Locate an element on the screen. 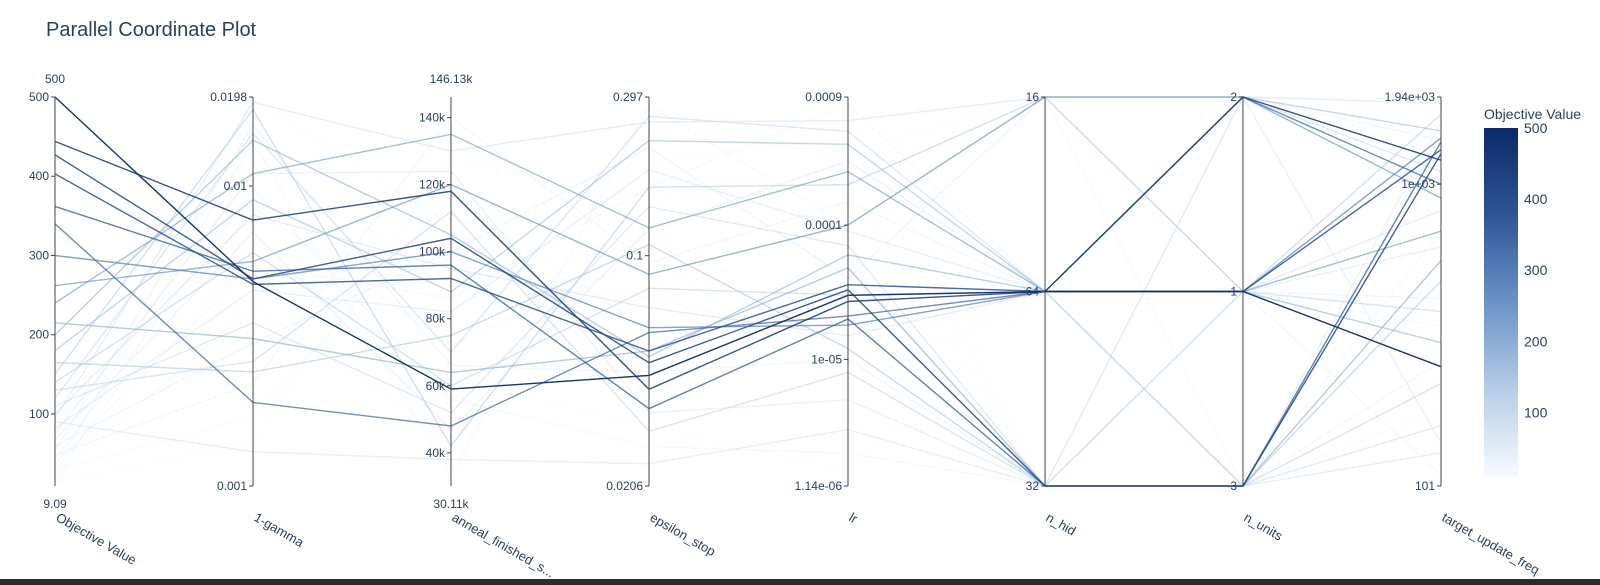 The height and width of the screenshot is (585, 1600). tick-label: 1.94e+03 is located at coordinates (1410, 97).